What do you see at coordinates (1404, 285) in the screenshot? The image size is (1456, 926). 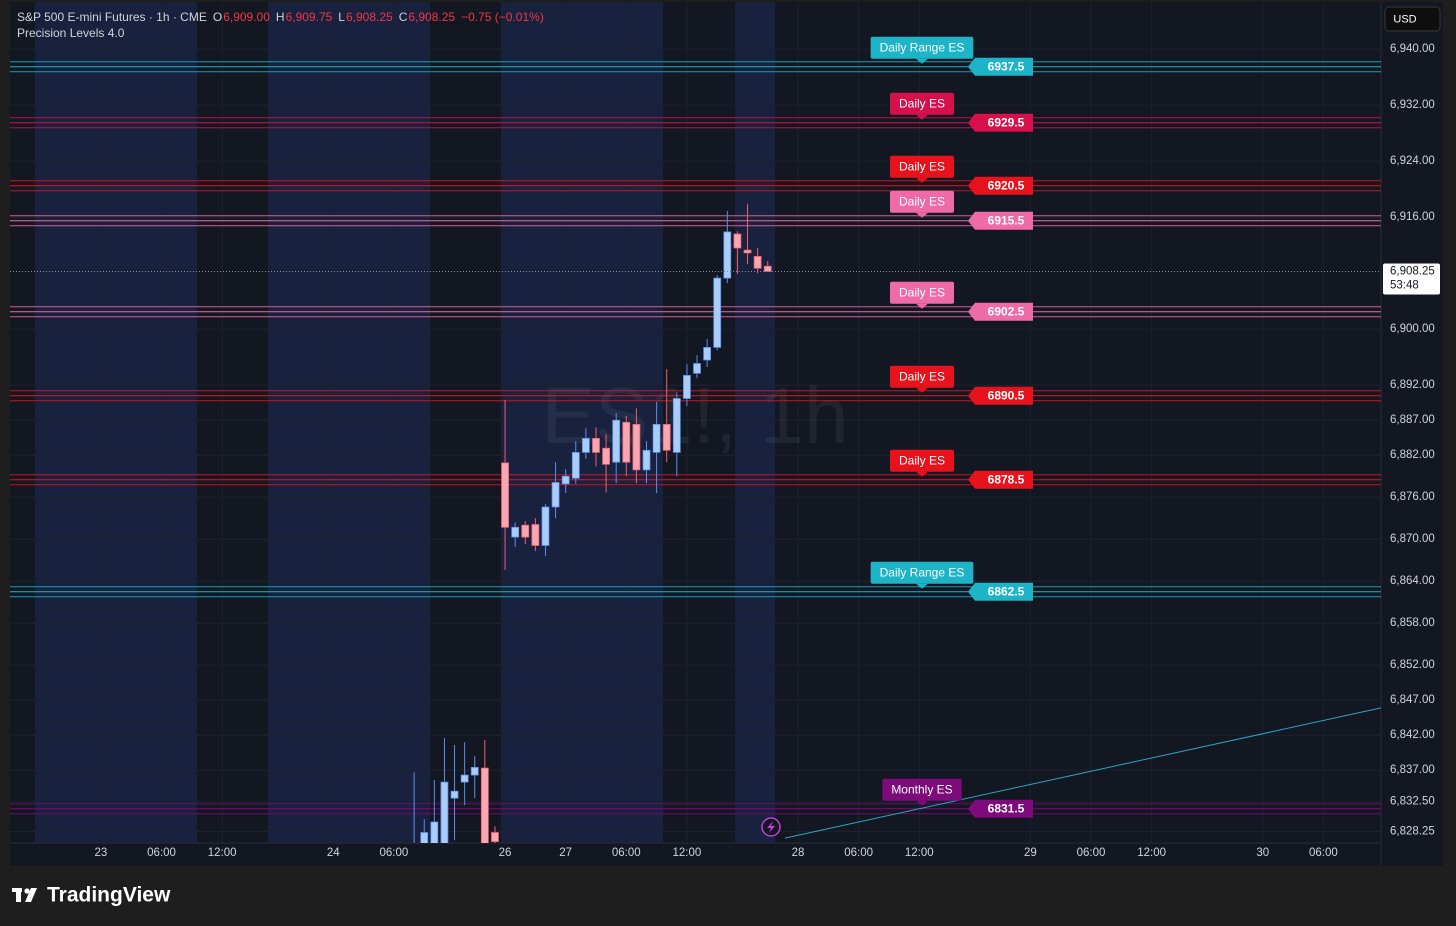 I see `countdown: 53:48` at bounding box center [1404, 285].